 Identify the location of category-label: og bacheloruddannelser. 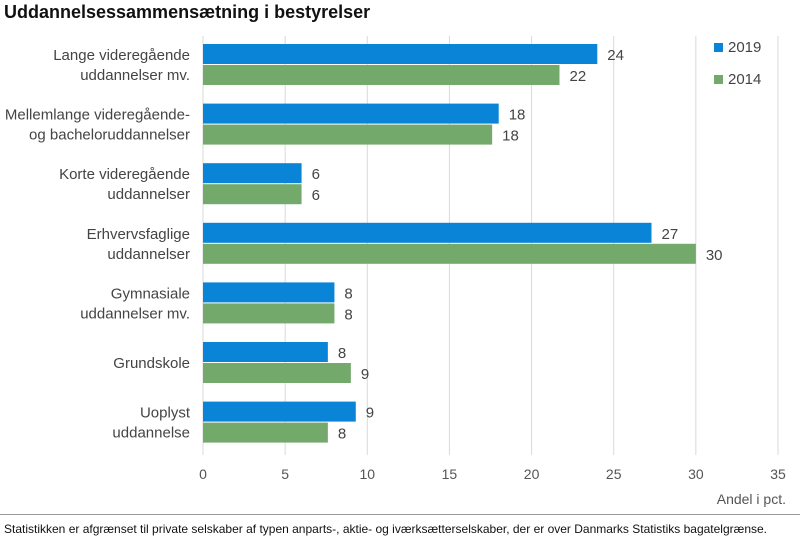
(109, 135).